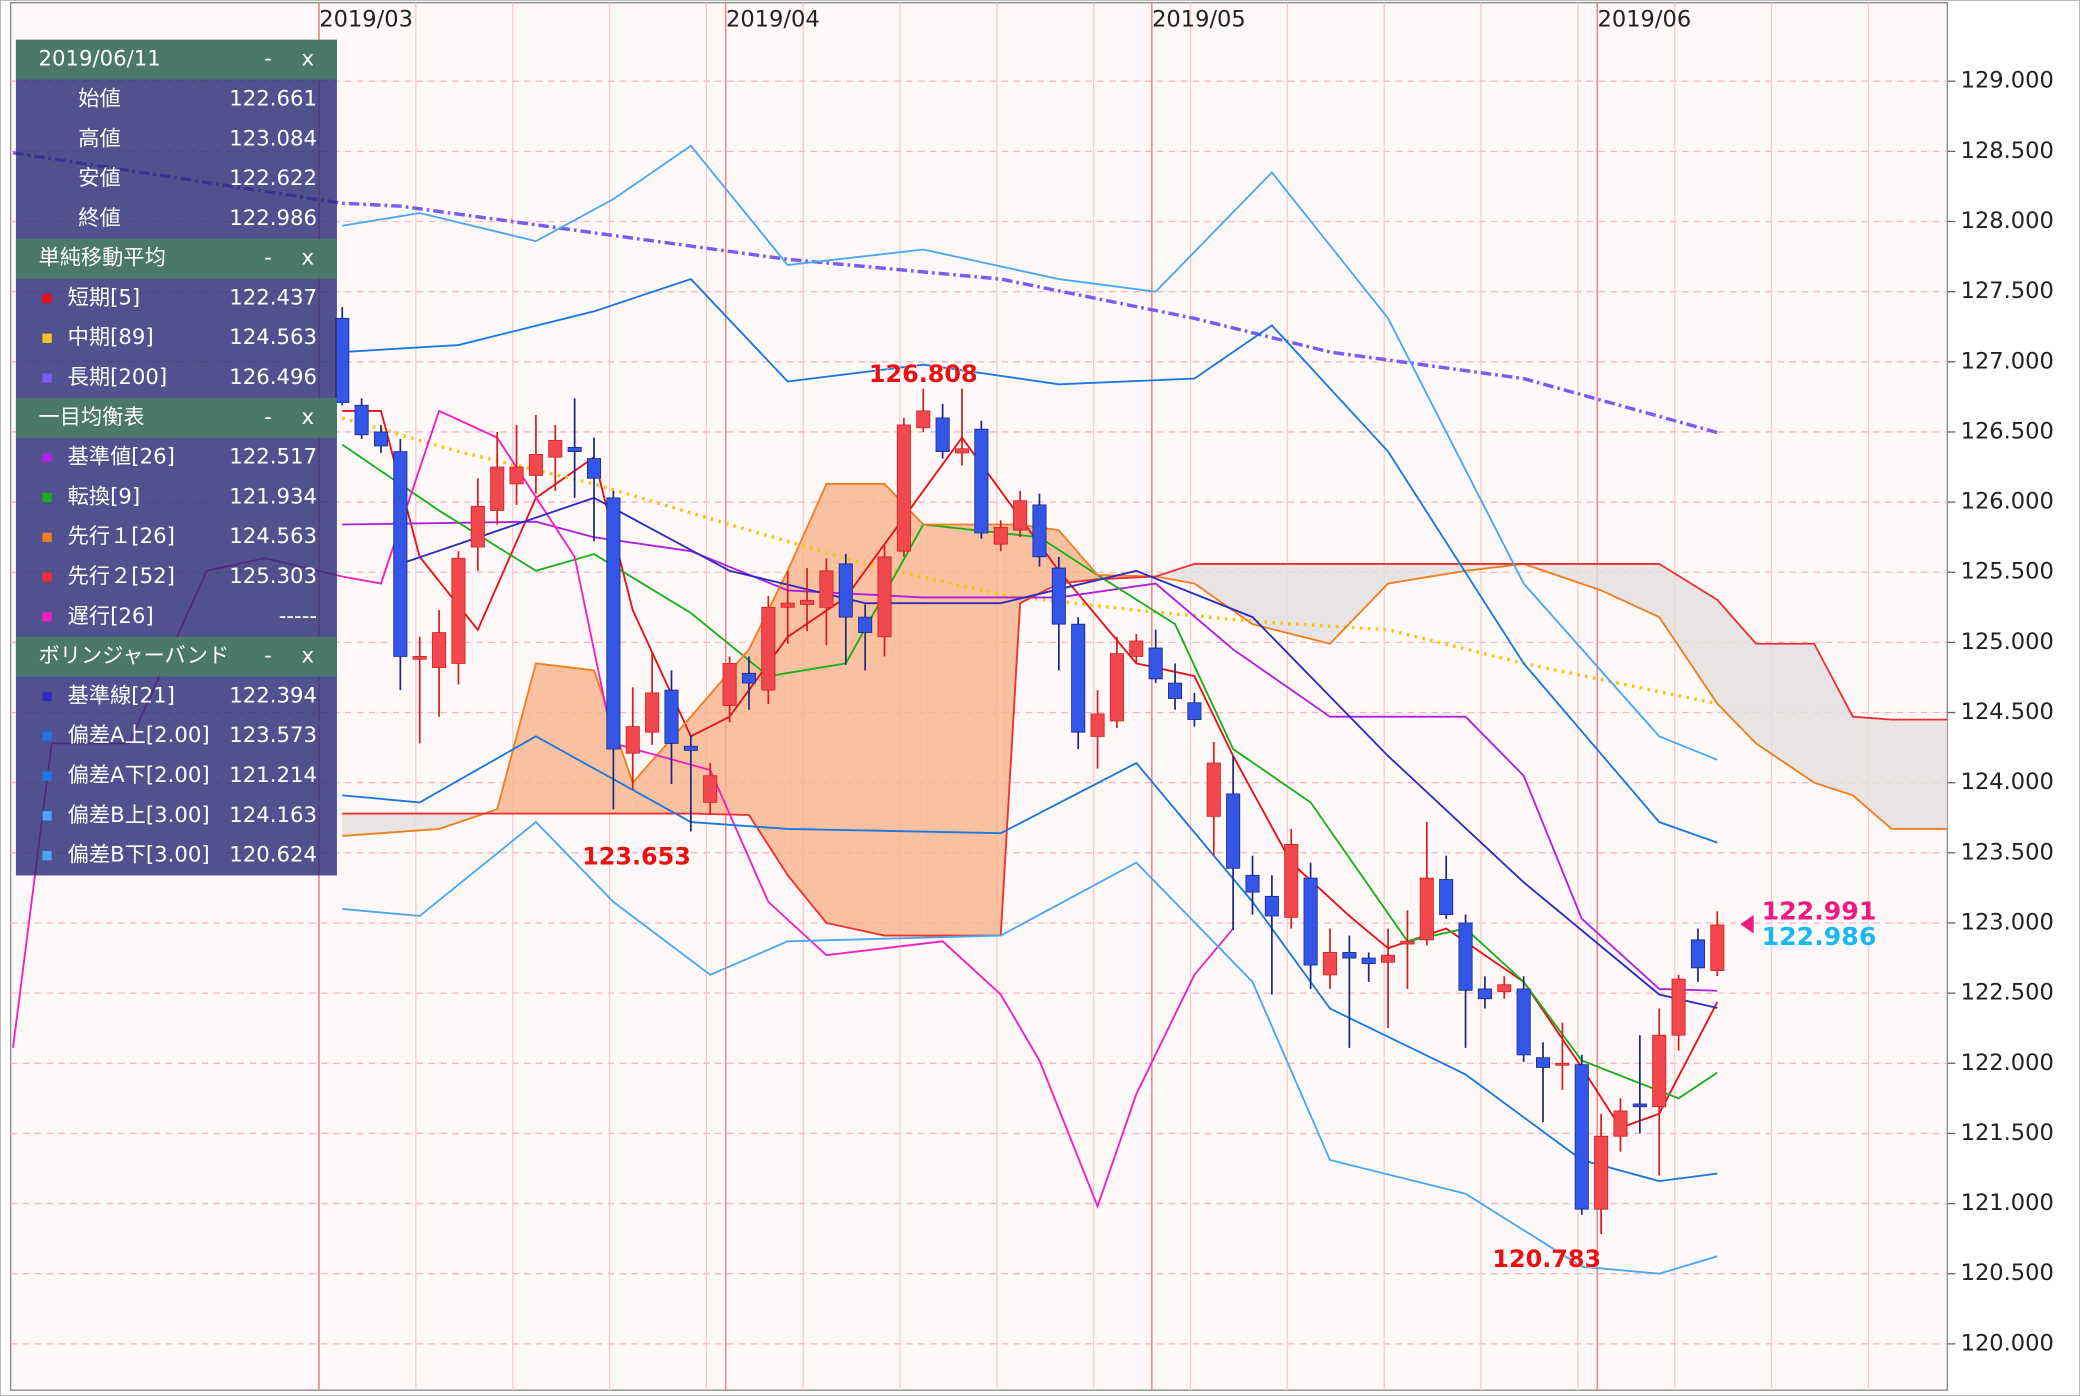 The height and width of the screenshot is (1396, 2080). I want to click on x-tick-label: 2019/06, so click(1645, 19).